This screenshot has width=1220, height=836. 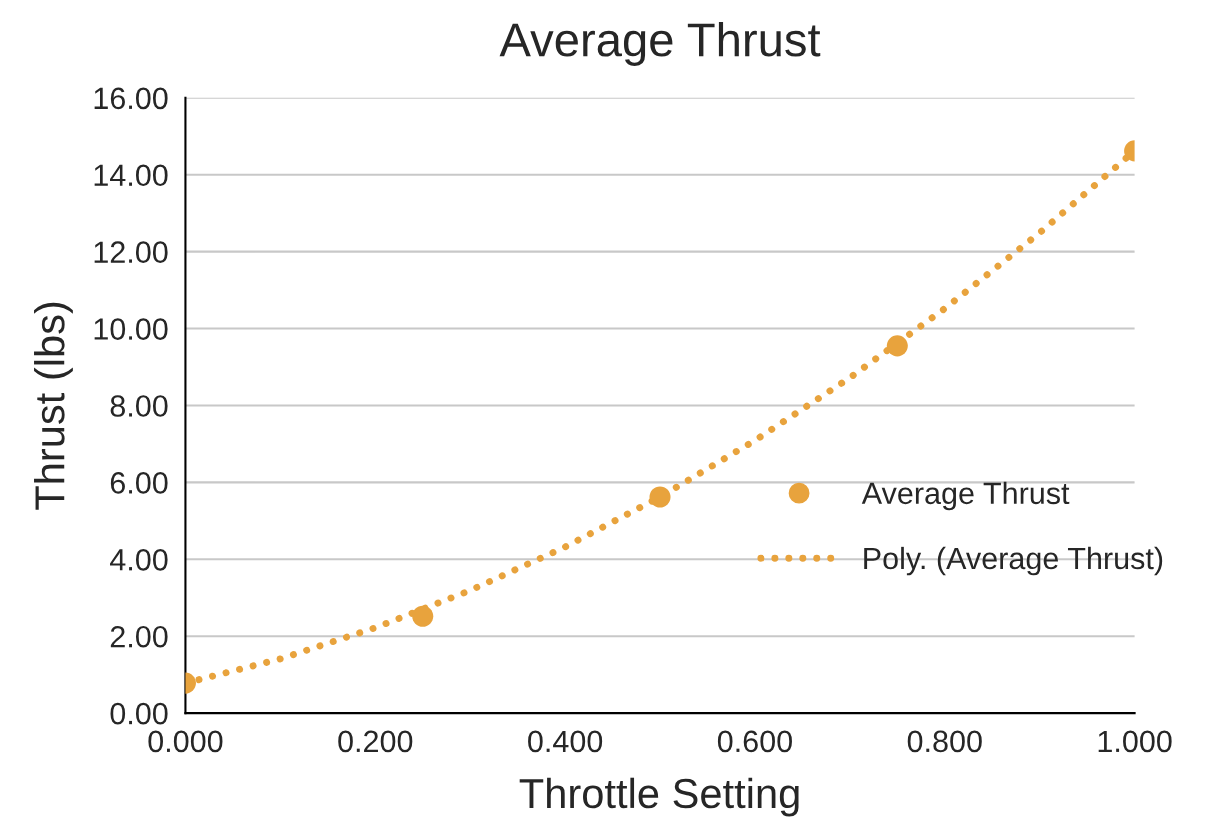 What do you see at coordinates (53, 406) in the screenshot?
I see `y-axis-title: Thrust (lbs)` at bounding box center [53, 406].